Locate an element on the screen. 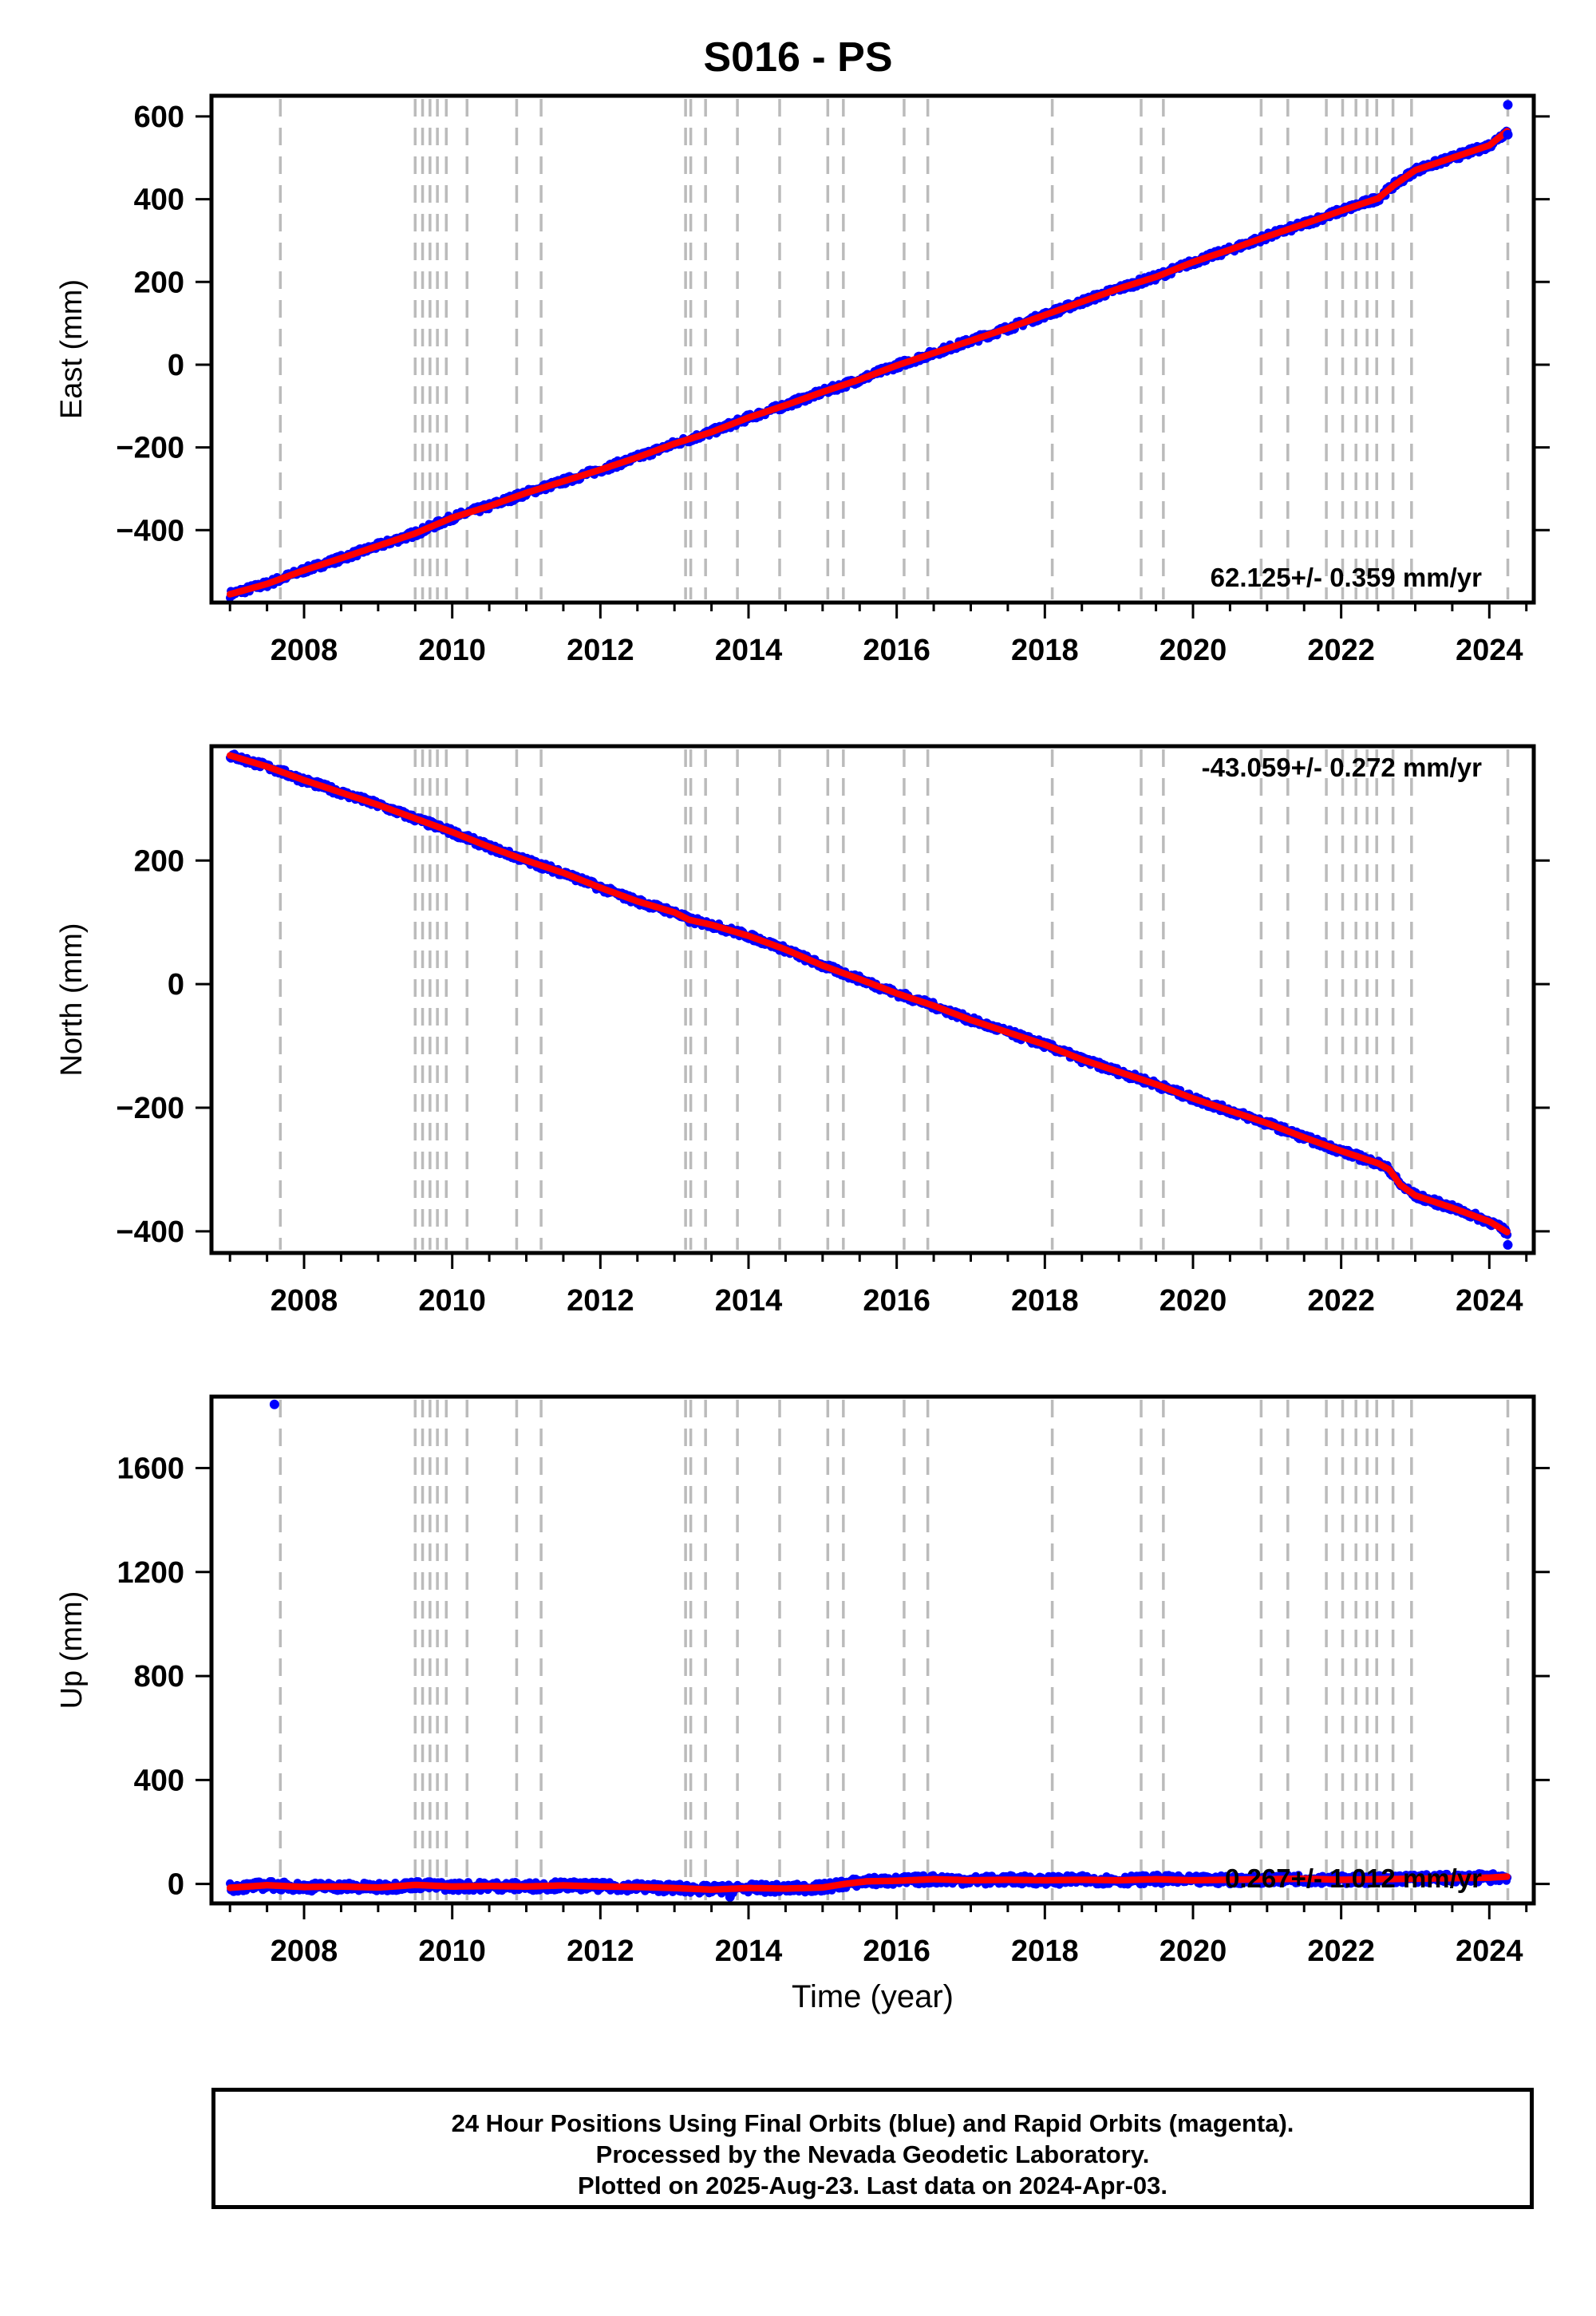 Image resolution: width=1596 pixels, height=2316 pixels. velocity-annotation: -43.059+/- 0.272 mm/yr is located at coordinates (1342, 767).